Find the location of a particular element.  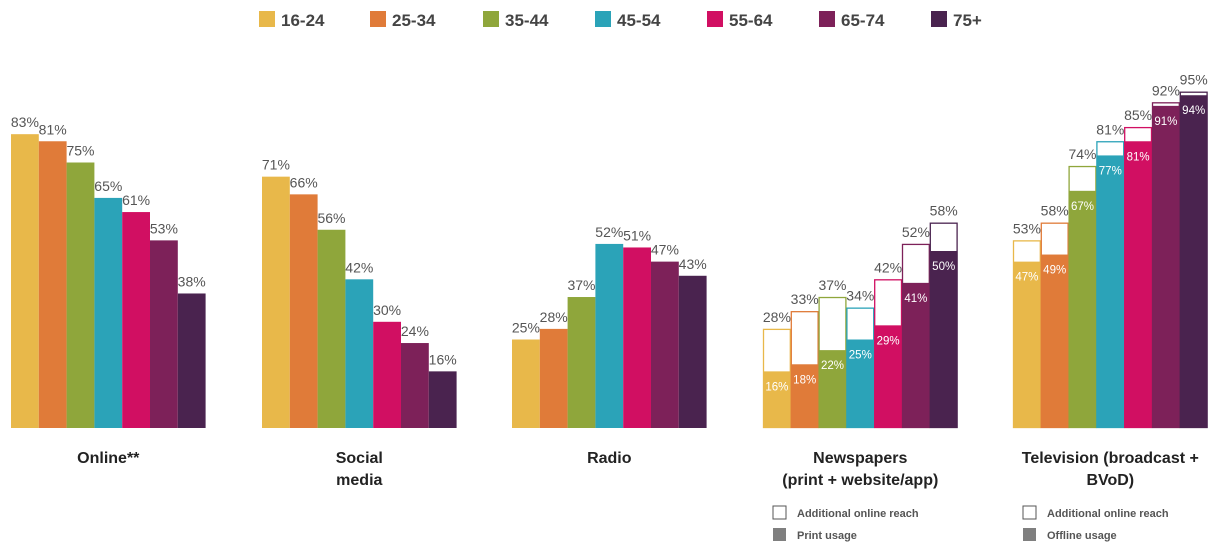

value-label: 16% is located at coordinates (443, 359).